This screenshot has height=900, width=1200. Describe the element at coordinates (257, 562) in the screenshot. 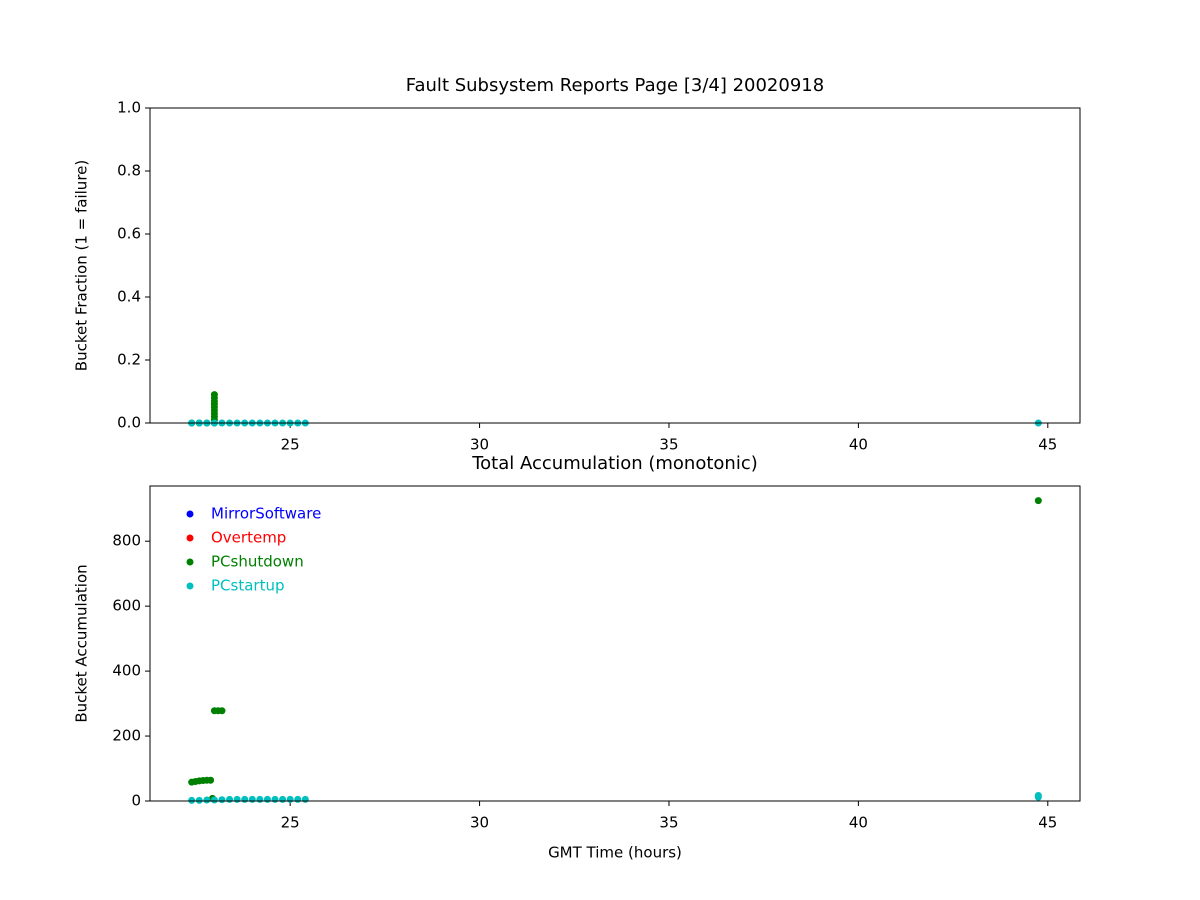

I see `legend-label: PCshutdown` at that location.